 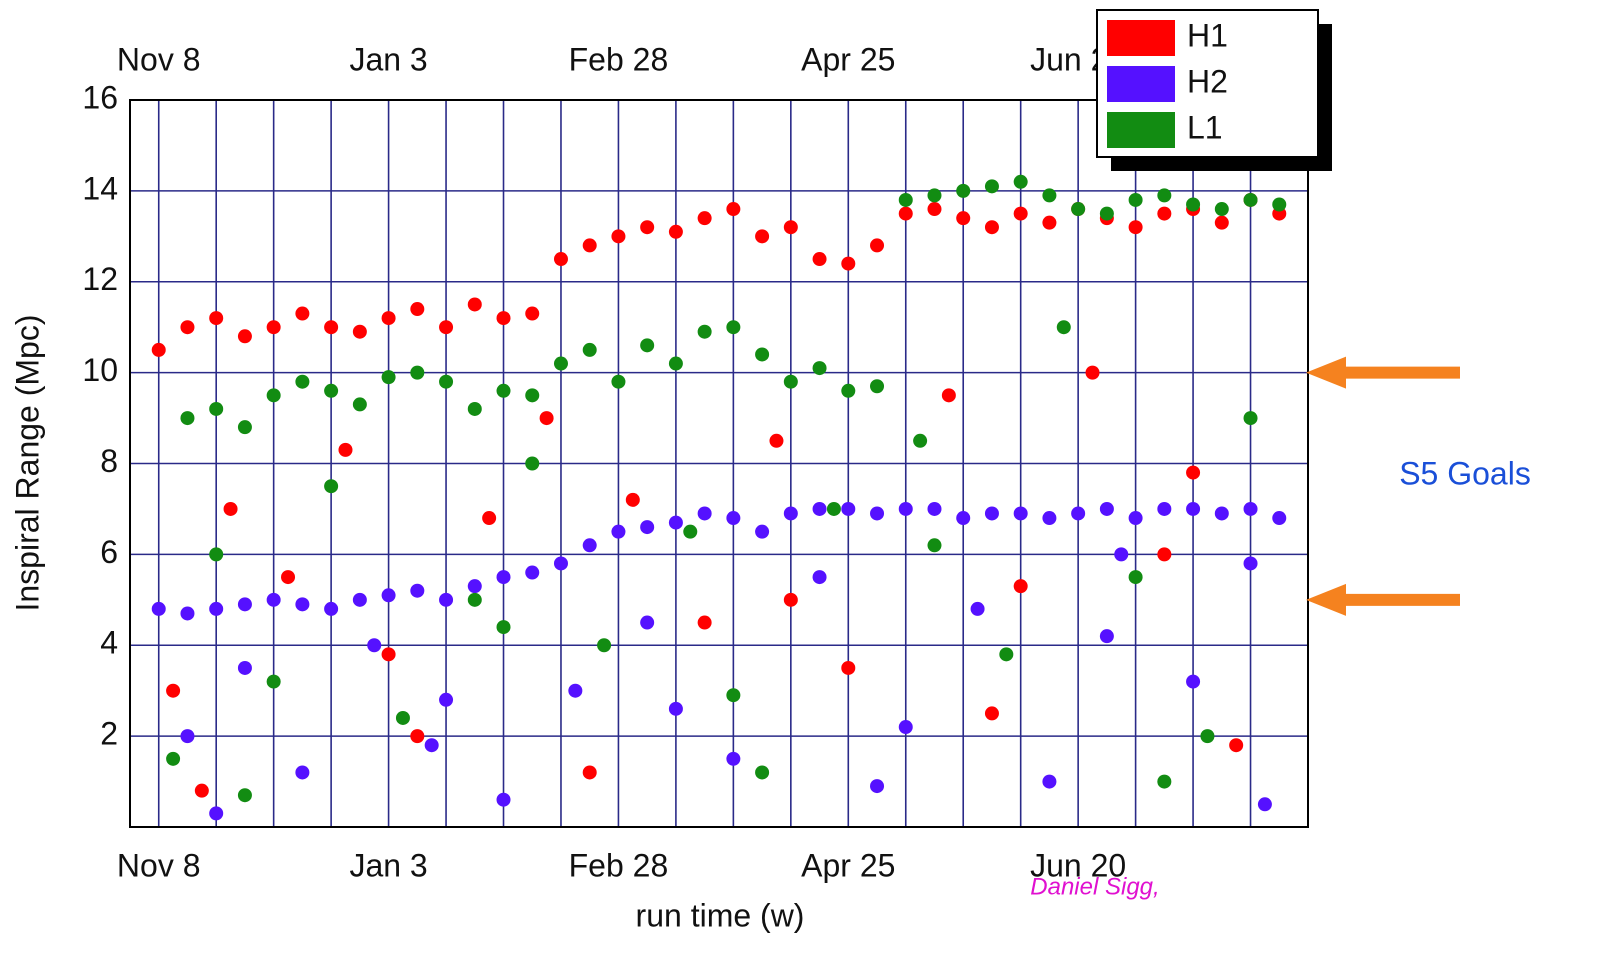 What do you see at coordinates (619, 59) in the screenshot?
I see `x-tick-label-top: Feb 28` at bounding box center [619, 59].